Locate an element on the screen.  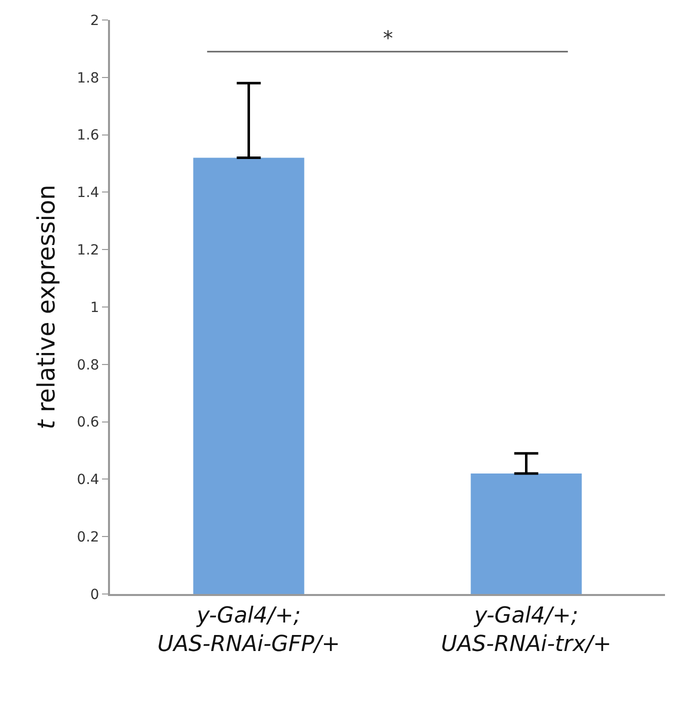
x-tick-label: y-Gal4/+; UAS-RNAi-GFP/+ is located at coordinates (248, 630).